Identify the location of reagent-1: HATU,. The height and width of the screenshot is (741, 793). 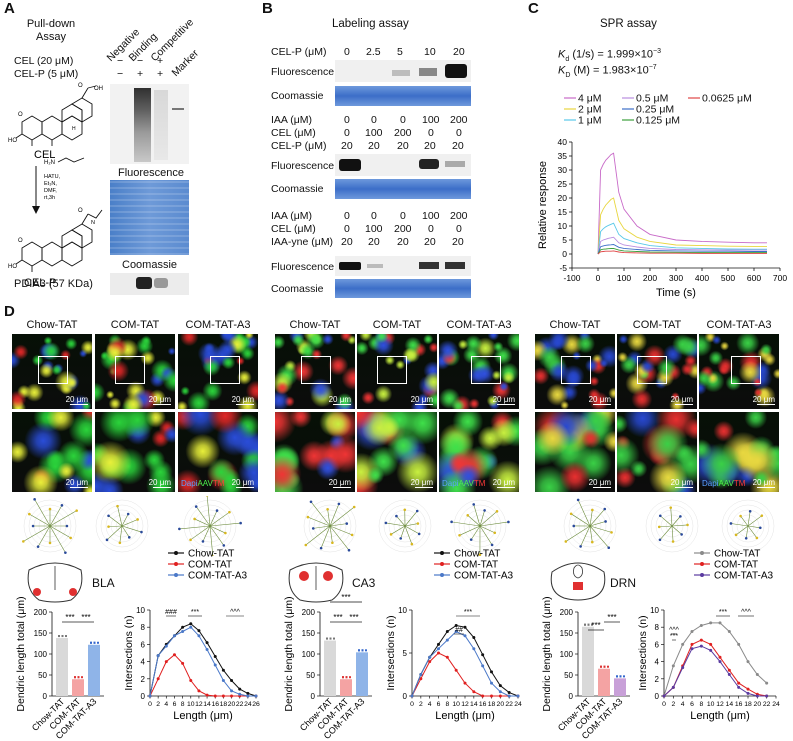
(52, 177).